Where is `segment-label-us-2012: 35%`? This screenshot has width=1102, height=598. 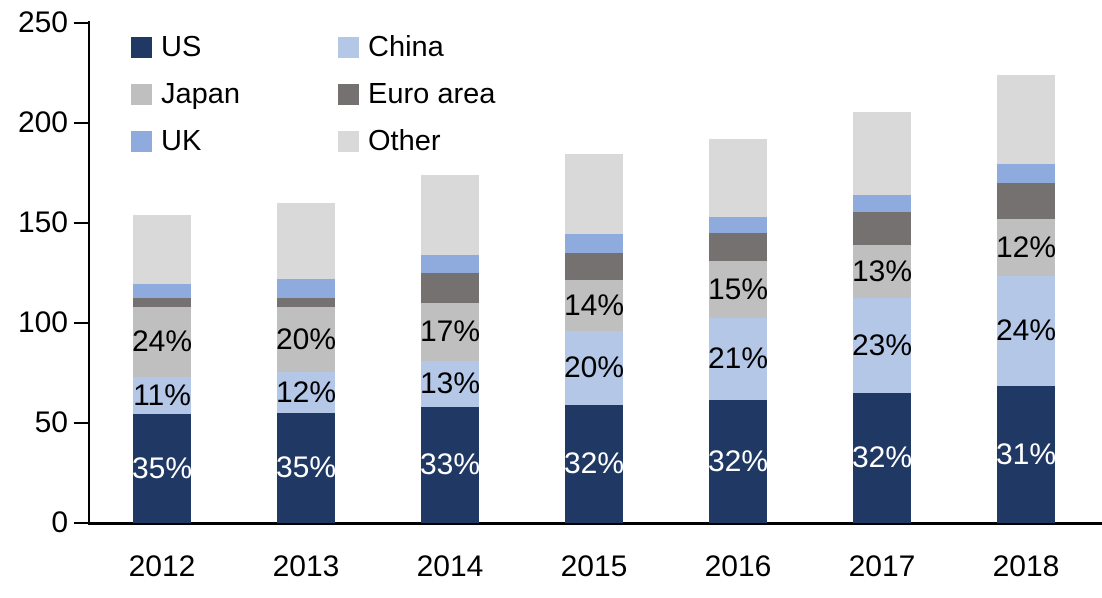
segment-label-us-2012: 35% is located at coordinates (162, 468).